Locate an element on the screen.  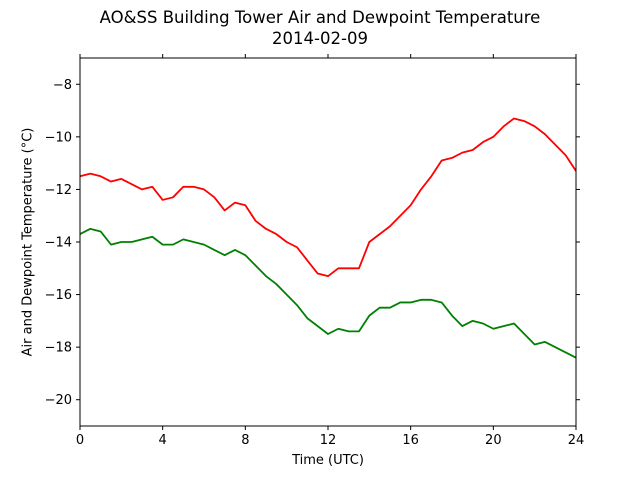
x-tick-label: 12 is located at coordinates (328, 440).